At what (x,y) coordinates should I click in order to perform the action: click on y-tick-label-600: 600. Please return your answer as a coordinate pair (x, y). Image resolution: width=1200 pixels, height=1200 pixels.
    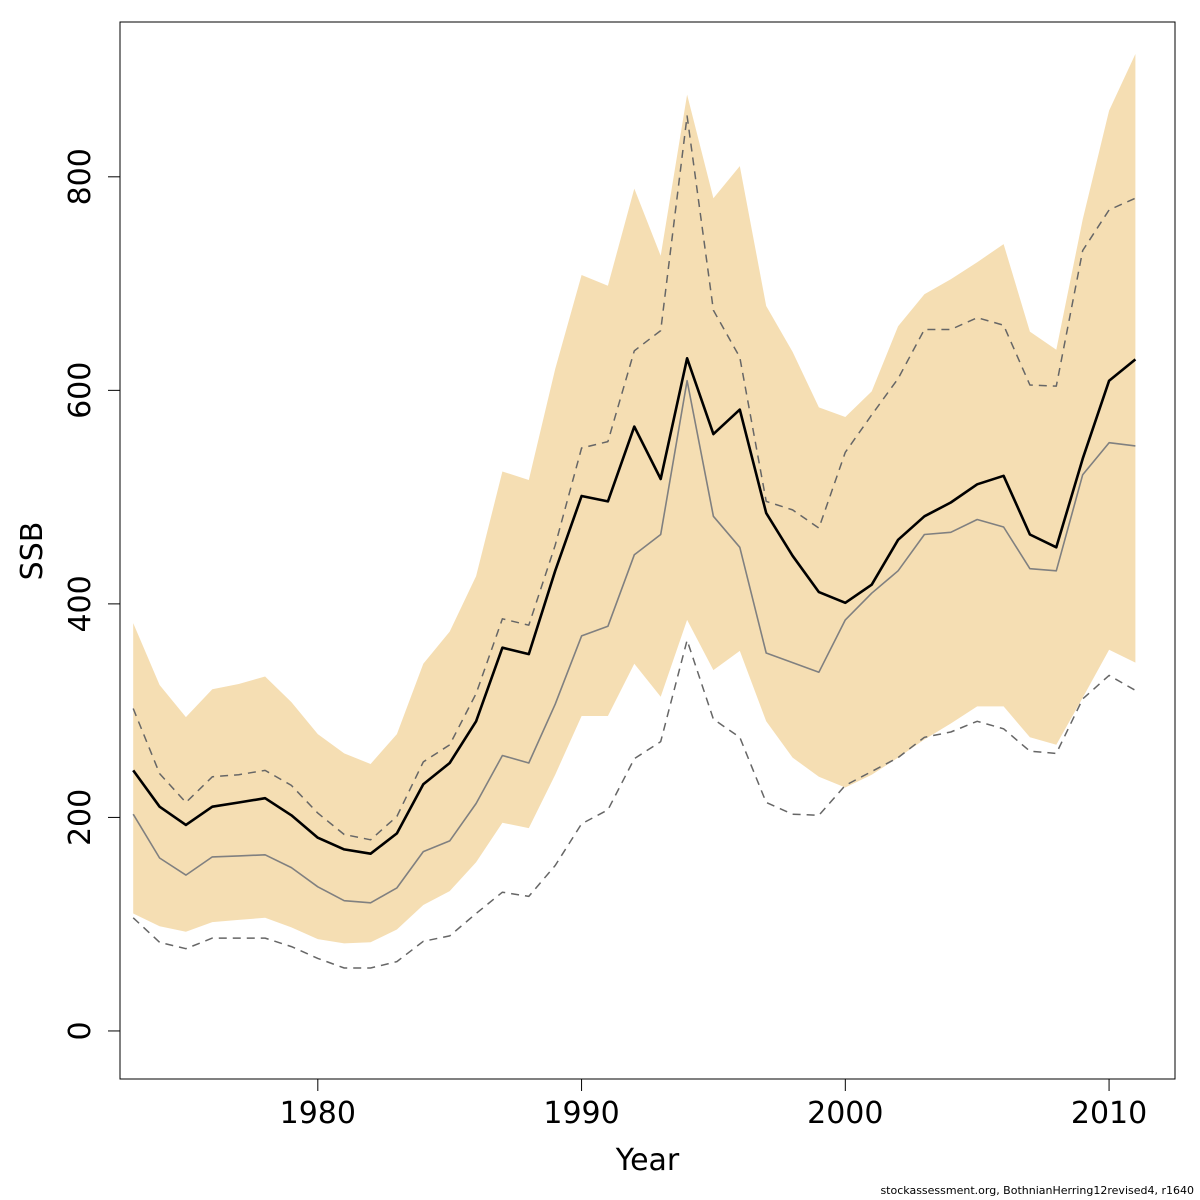
    Looking at the image, I should click on (80, 390).